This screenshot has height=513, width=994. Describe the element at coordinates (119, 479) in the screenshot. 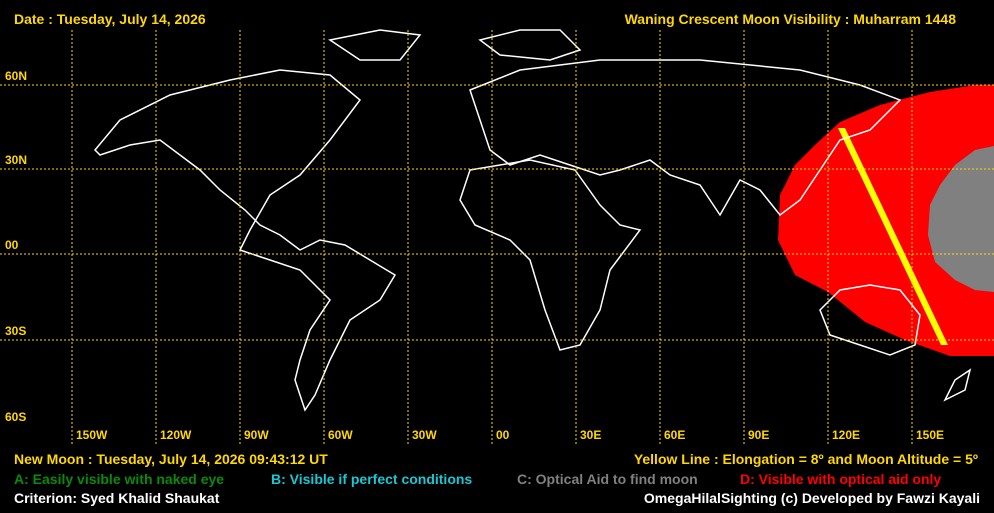

I see `legend-a: A: Easily visible with naked eye` at that location.